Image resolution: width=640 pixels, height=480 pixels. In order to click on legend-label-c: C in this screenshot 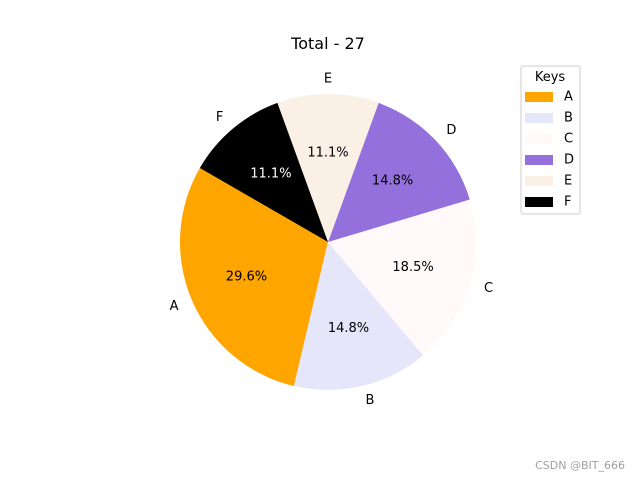, I will do `click(568, 139)`.